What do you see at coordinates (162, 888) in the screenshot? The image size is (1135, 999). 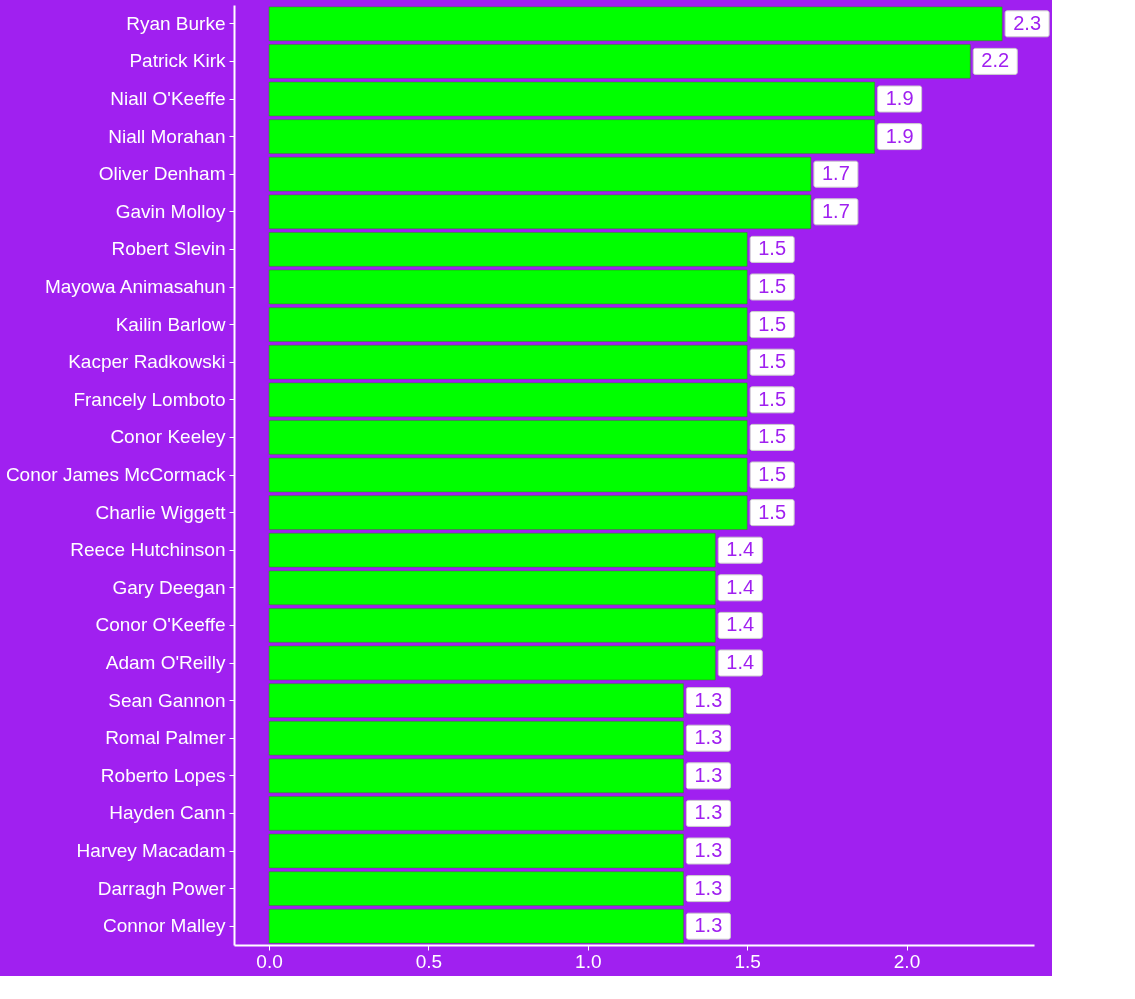 I see `y-tick-label: Darragh Power` at bounding box center [162, 888].